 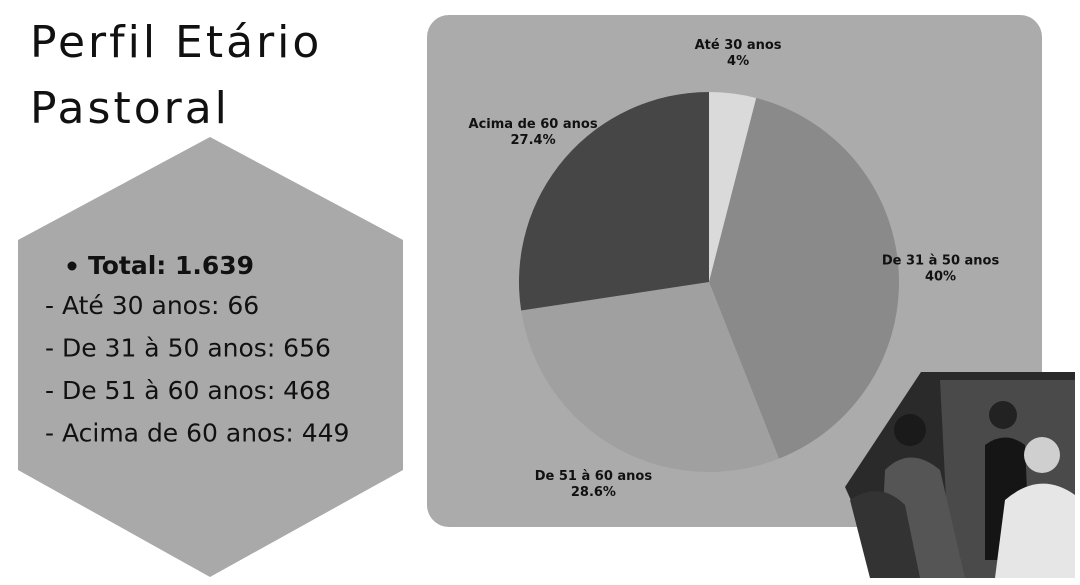 I want to click on summary-item: - Até 30 anos: 66, so click(x=152, y=305).